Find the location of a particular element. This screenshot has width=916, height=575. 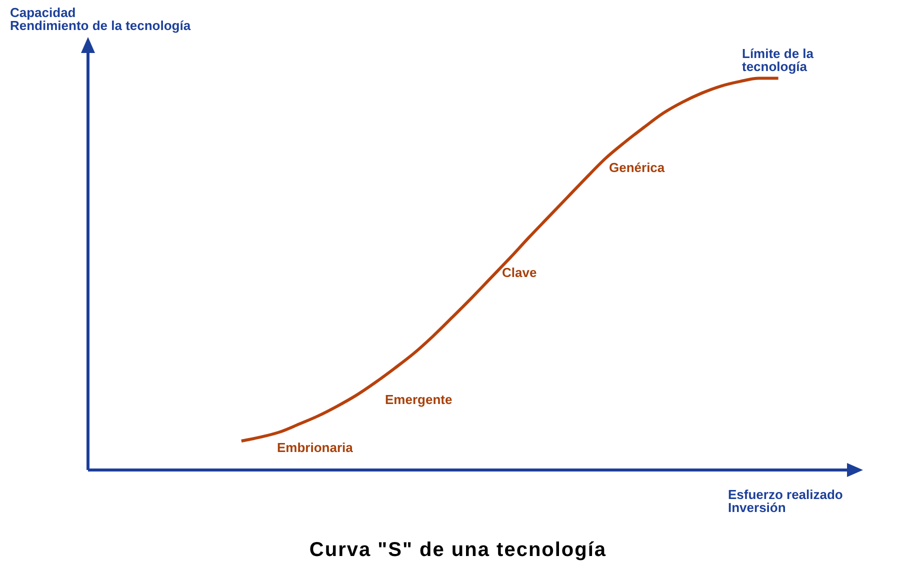

y-axis-title: Capacidad Rendimiento de la tecnología is located at coordinates (100, 19).